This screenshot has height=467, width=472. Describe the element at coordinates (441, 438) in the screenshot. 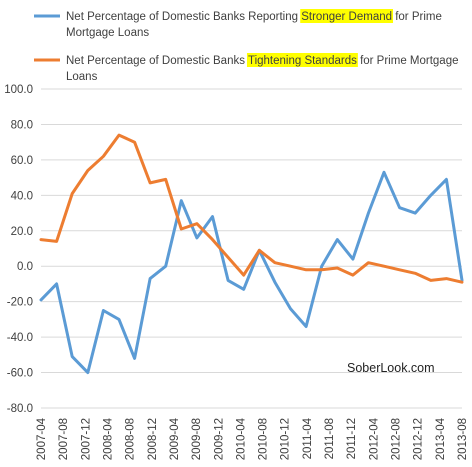

I see `x-tick-label: 2013-04` at that location.